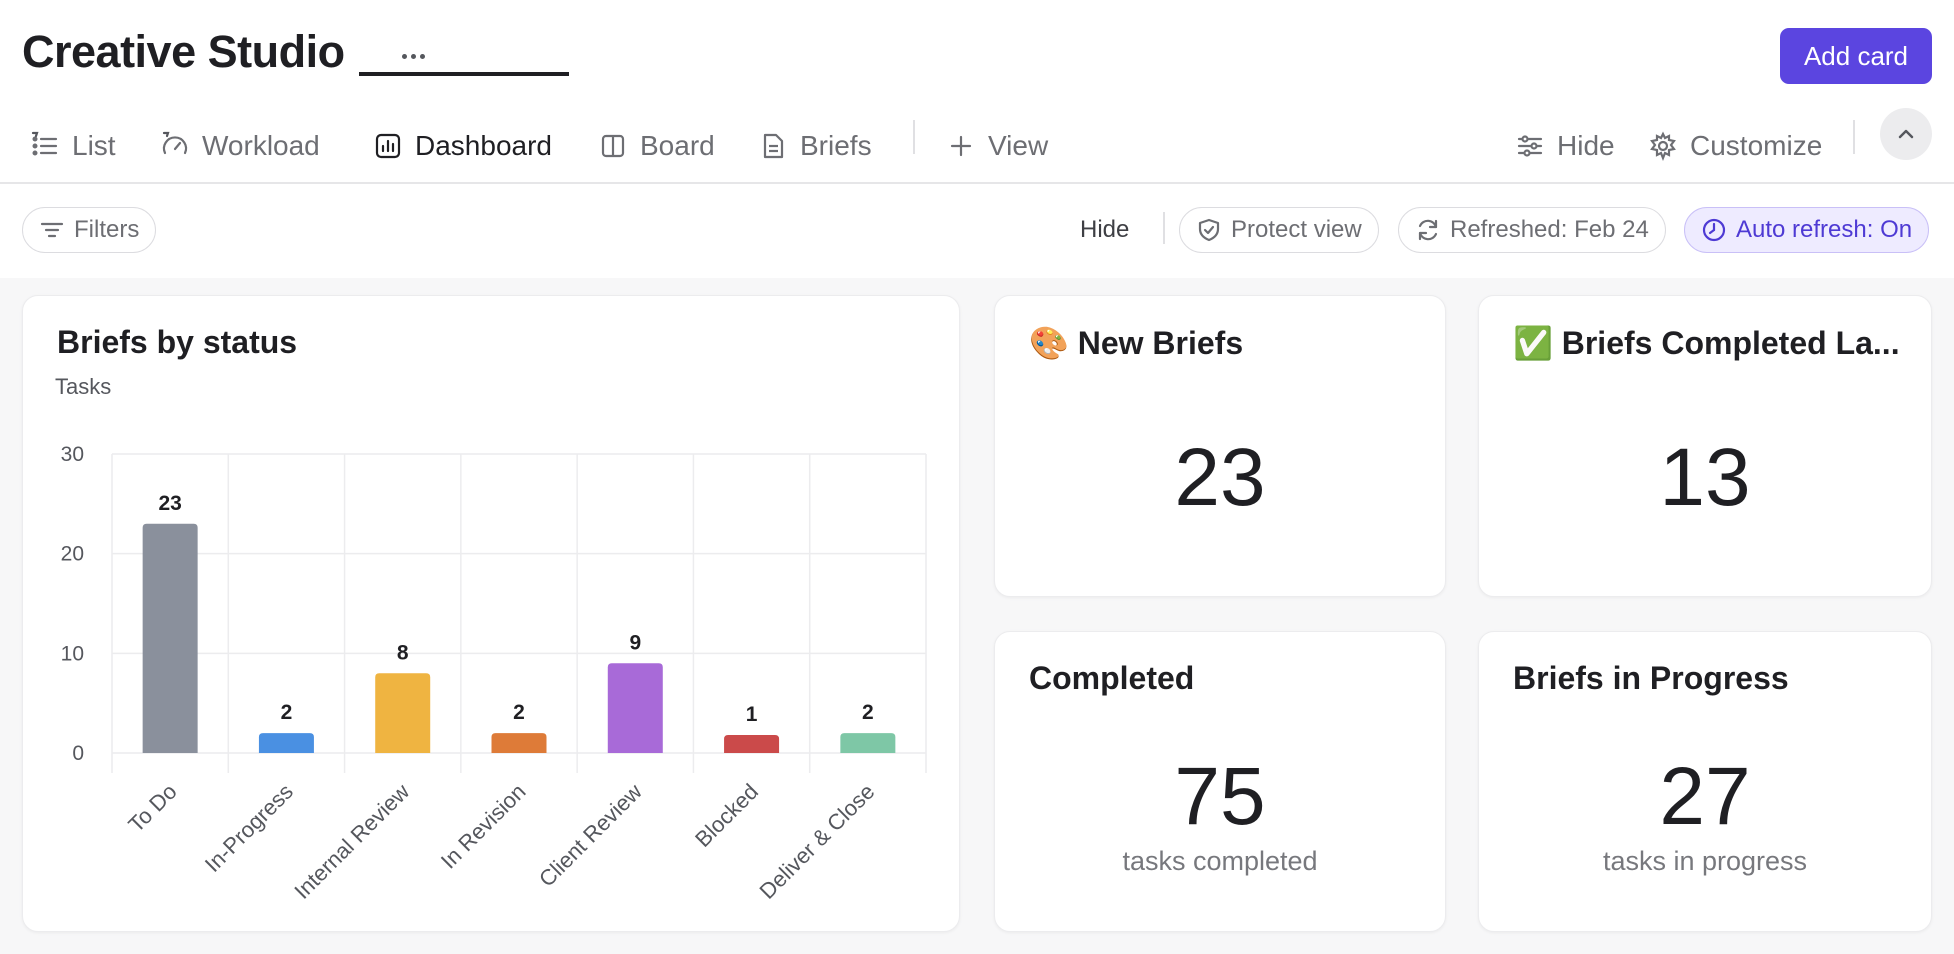  I want to click on board-icon, so click(613, 146).